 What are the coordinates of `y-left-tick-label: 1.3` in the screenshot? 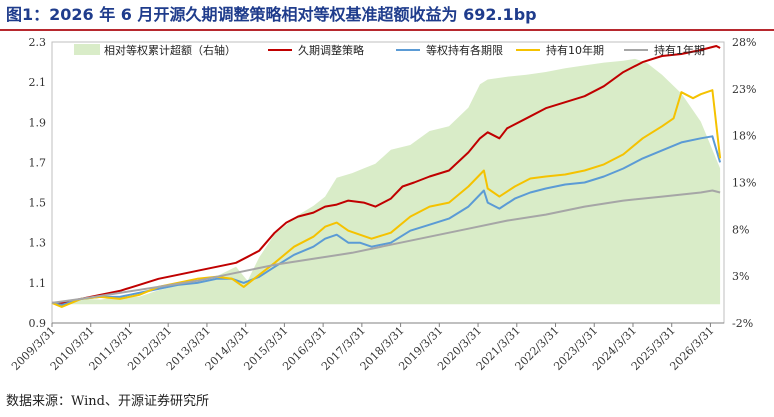 It's located at (38, 243).